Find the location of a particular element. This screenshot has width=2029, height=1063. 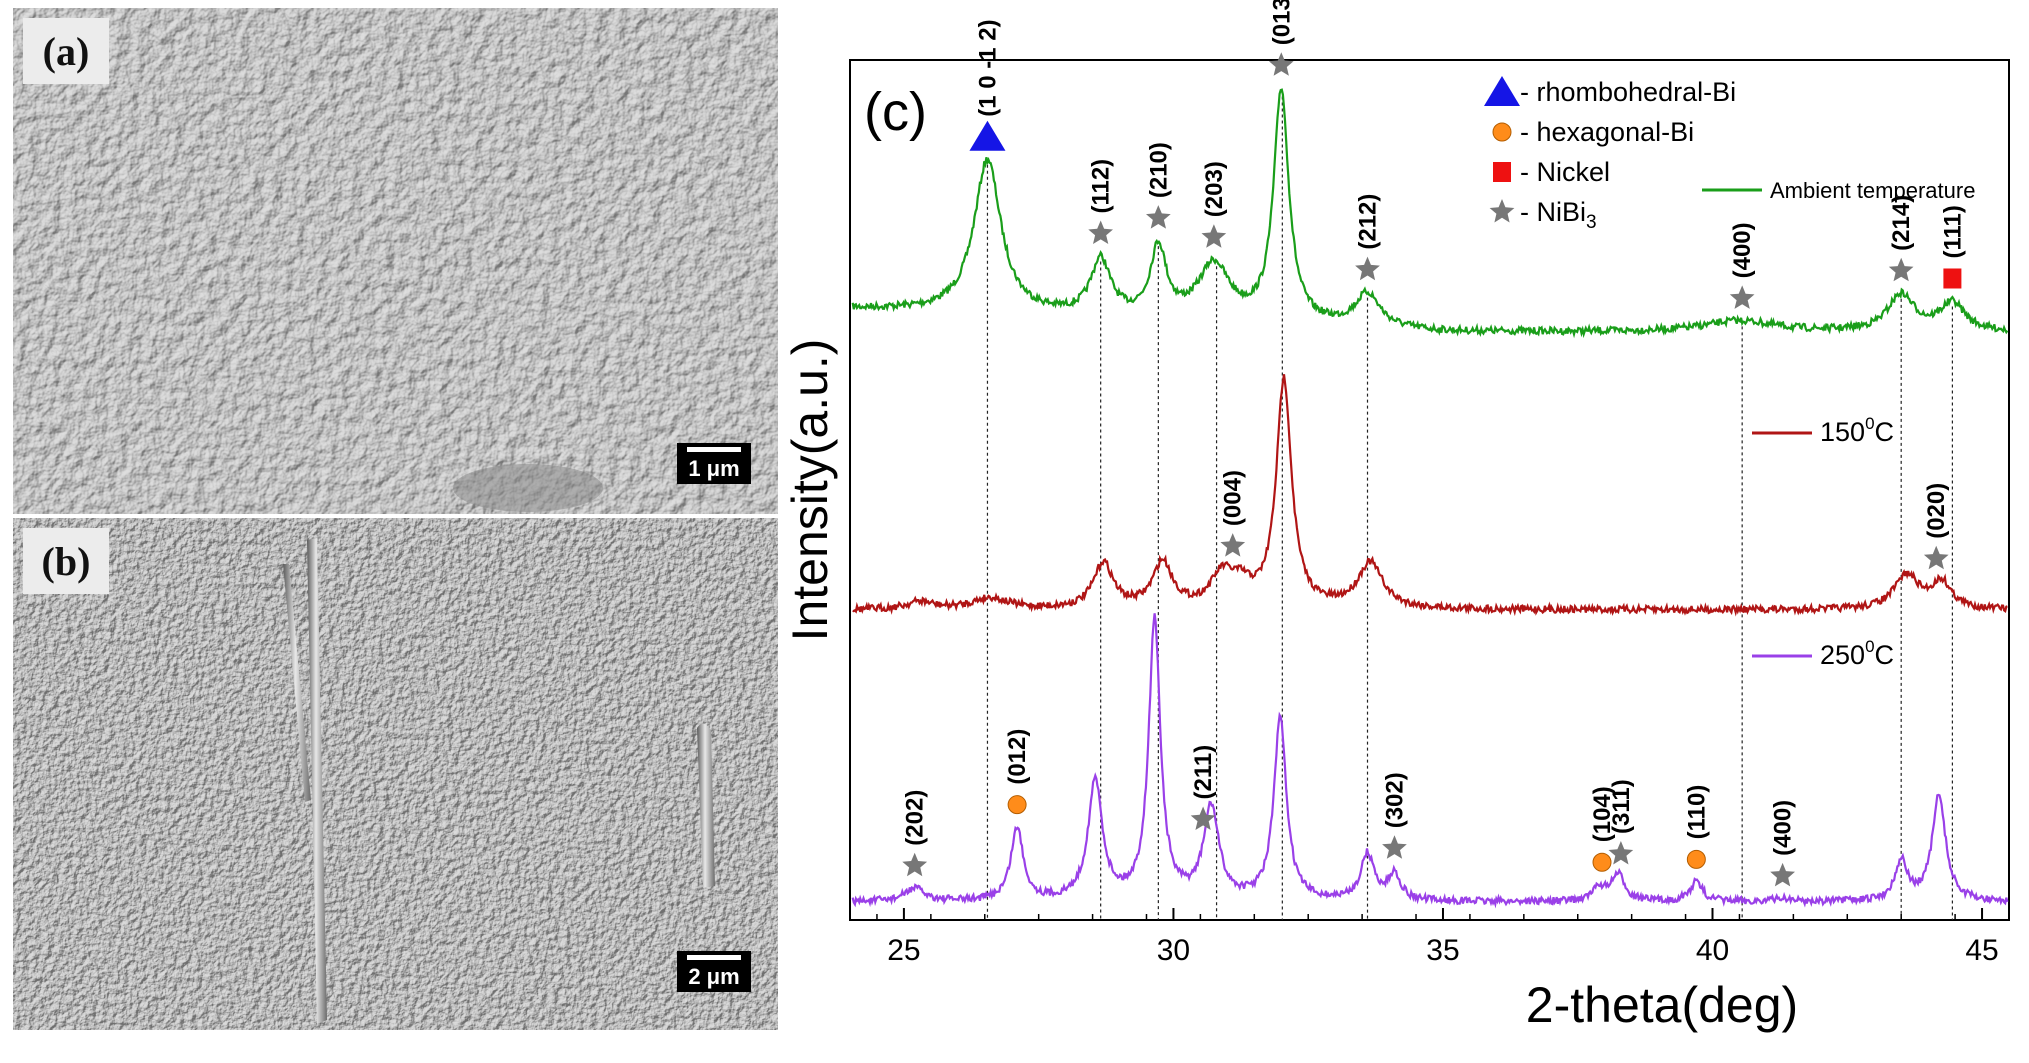

scale-bar-a: 1 μm is located at coordinates (714, 463).